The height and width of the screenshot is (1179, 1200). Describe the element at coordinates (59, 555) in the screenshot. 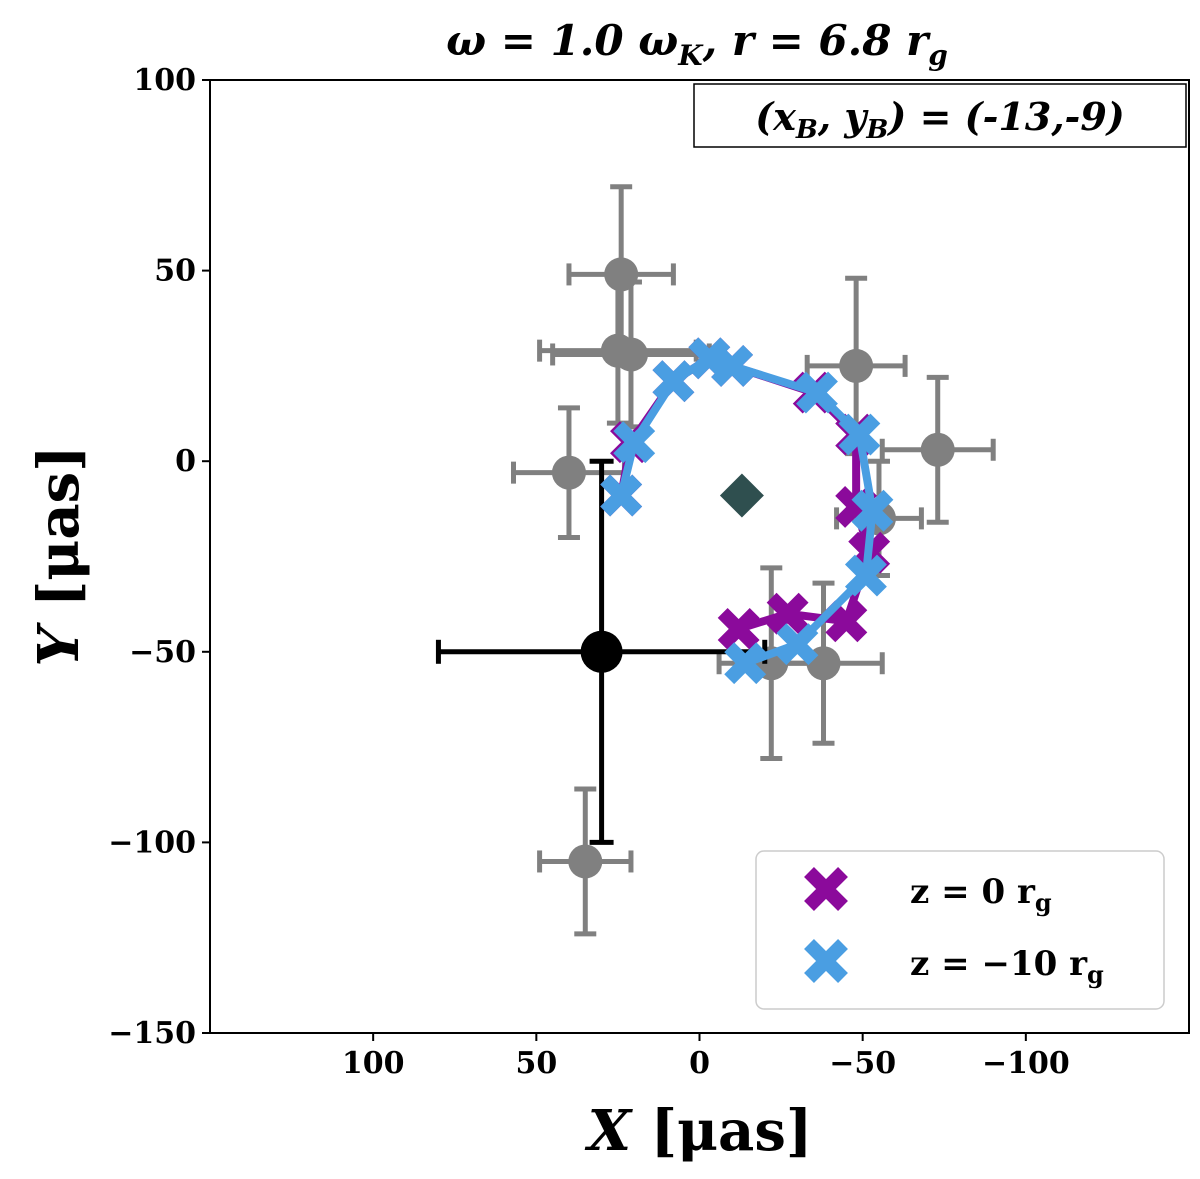

I see `y-axis-label: Y [μas]` at that location.